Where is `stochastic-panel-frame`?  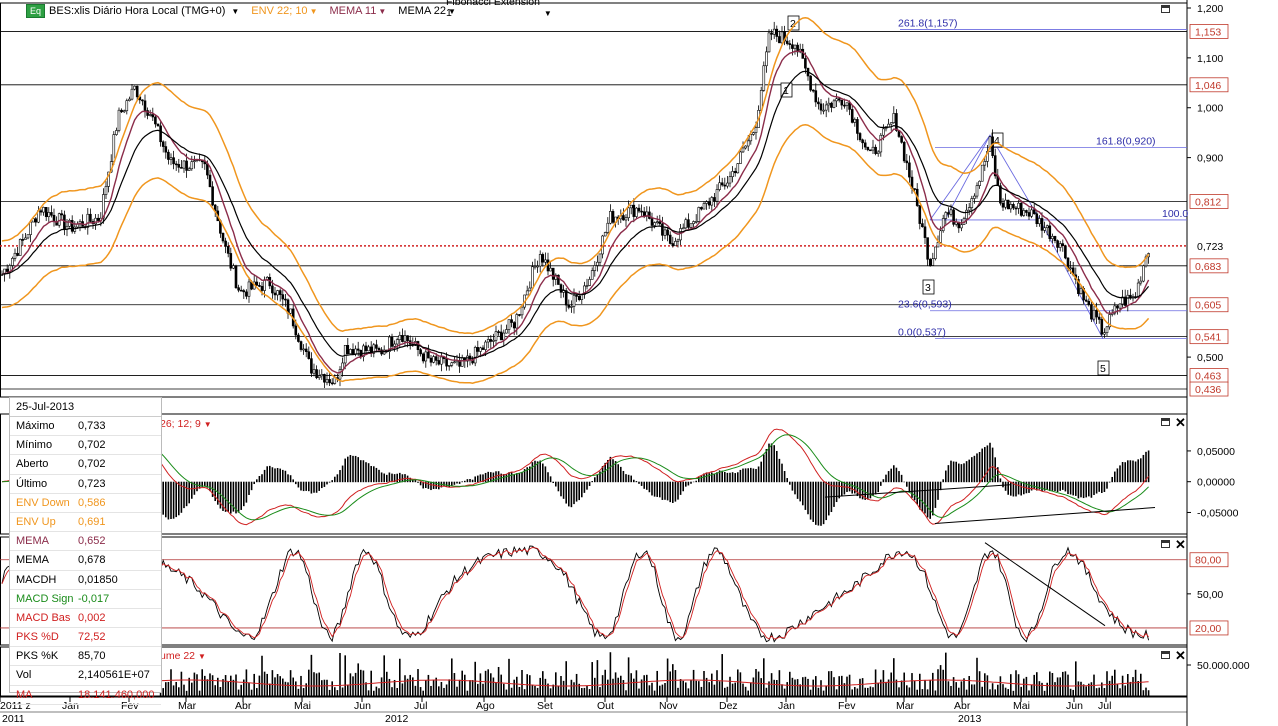
stochastic-panel-frame is located at coordinates (594, 591).